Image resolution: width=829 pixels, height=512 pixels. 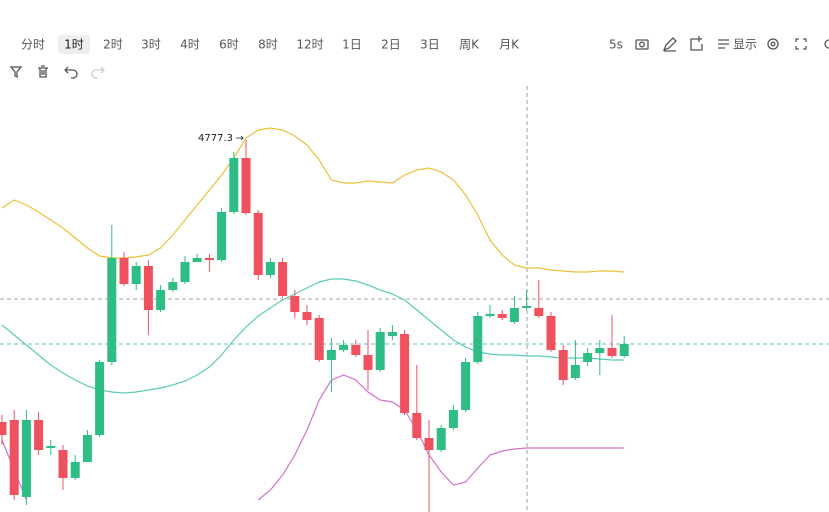 I want to click on interval-tab: 1时, so click(x=74, y=45).